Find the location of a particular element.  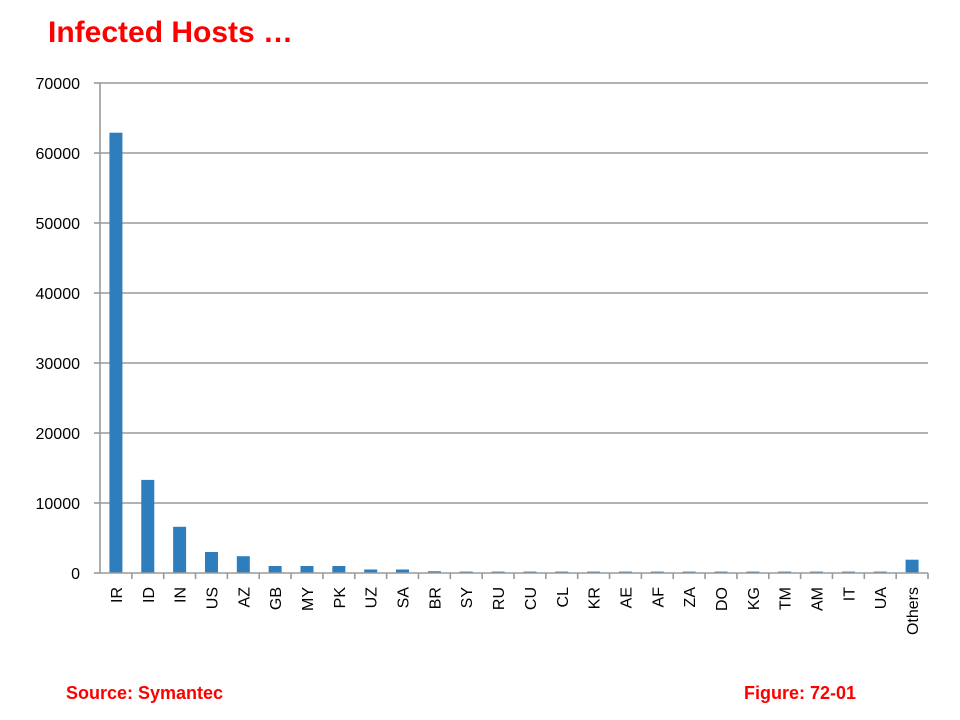

figure-label: Figure: 72-01 is located at coordinates (800, 693).